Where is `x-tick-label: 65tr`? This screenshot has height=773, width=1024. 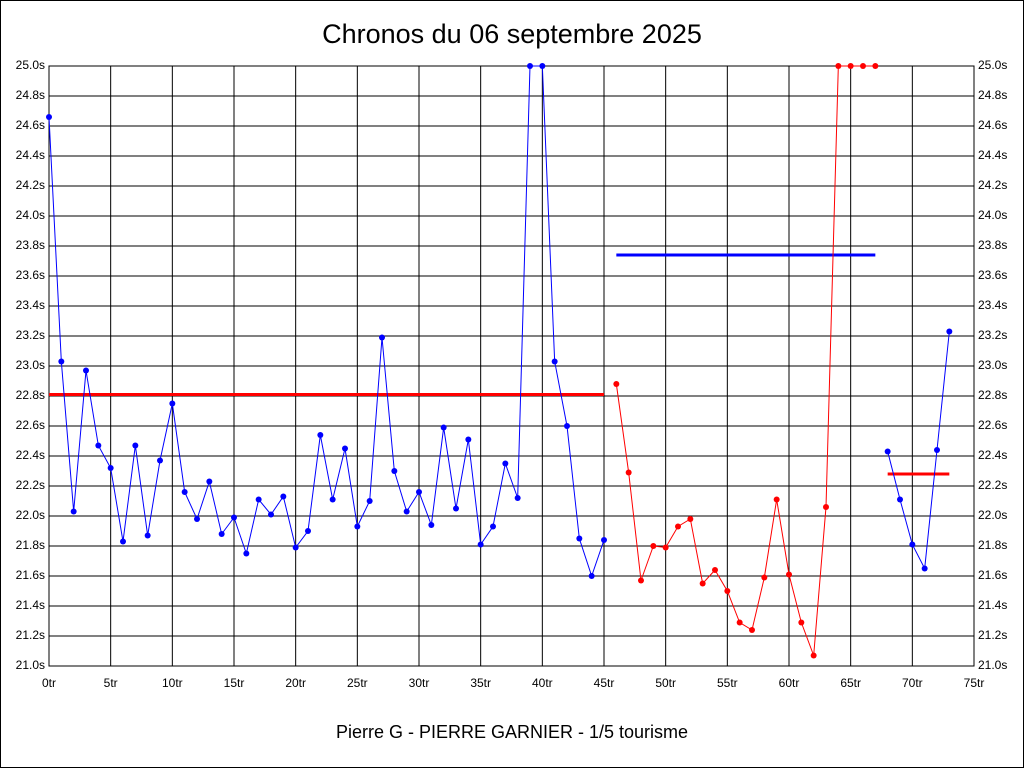 x-tick-label: 65tr is located at coordinates (850, 683).